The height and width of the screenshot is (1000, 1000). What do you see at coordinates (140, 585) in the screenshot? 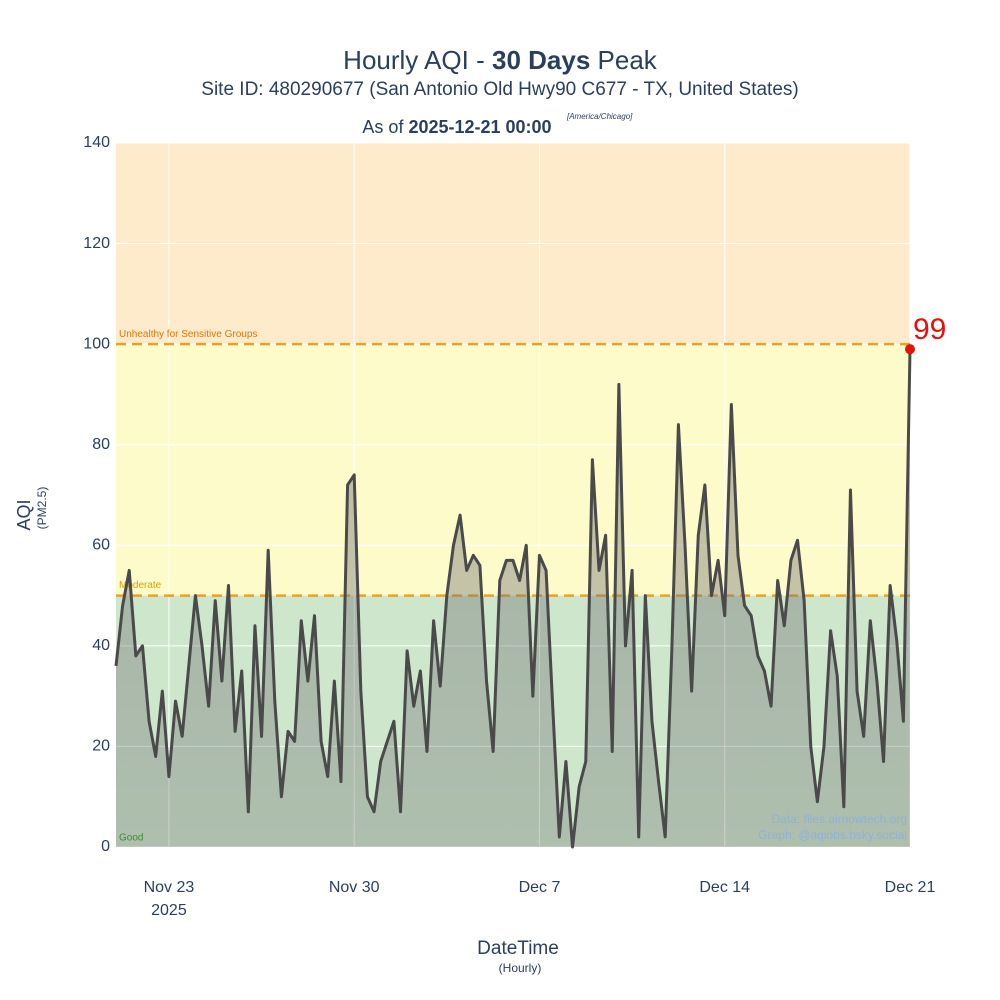
I see `band-label: Moderate` at bounding box center [140, 585].